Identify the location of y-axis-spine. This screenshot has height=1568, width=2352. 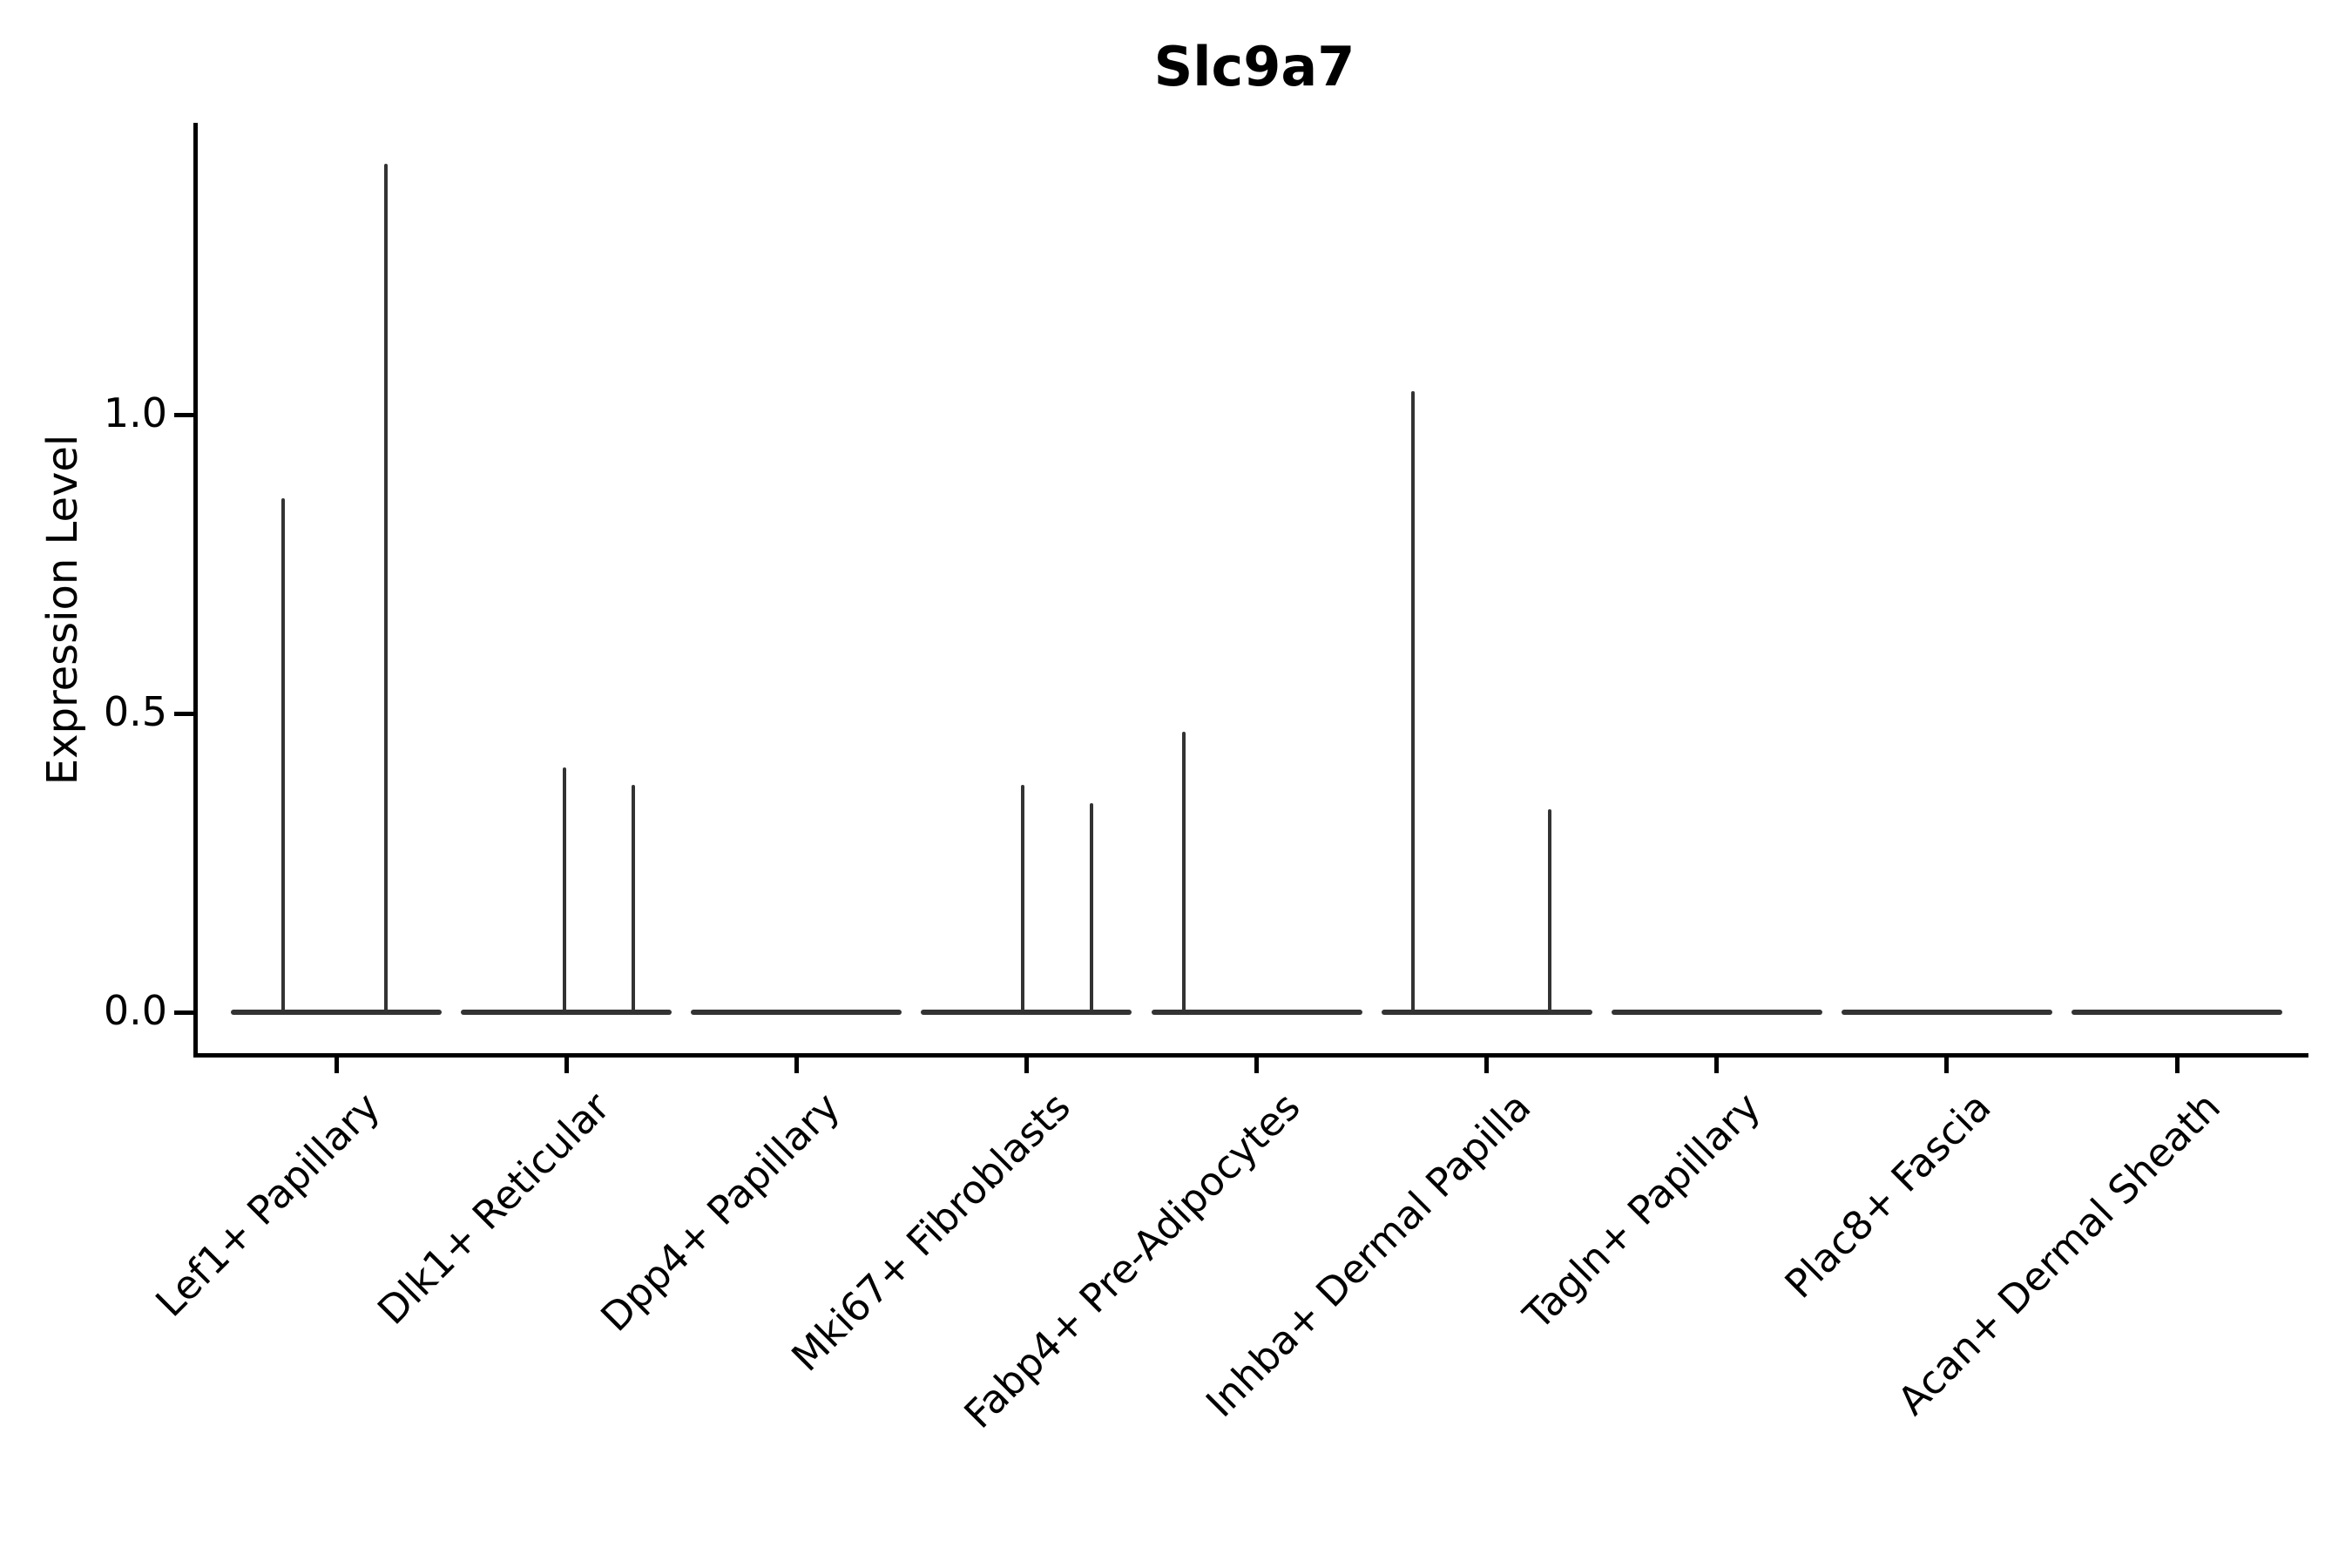
(195, 590).